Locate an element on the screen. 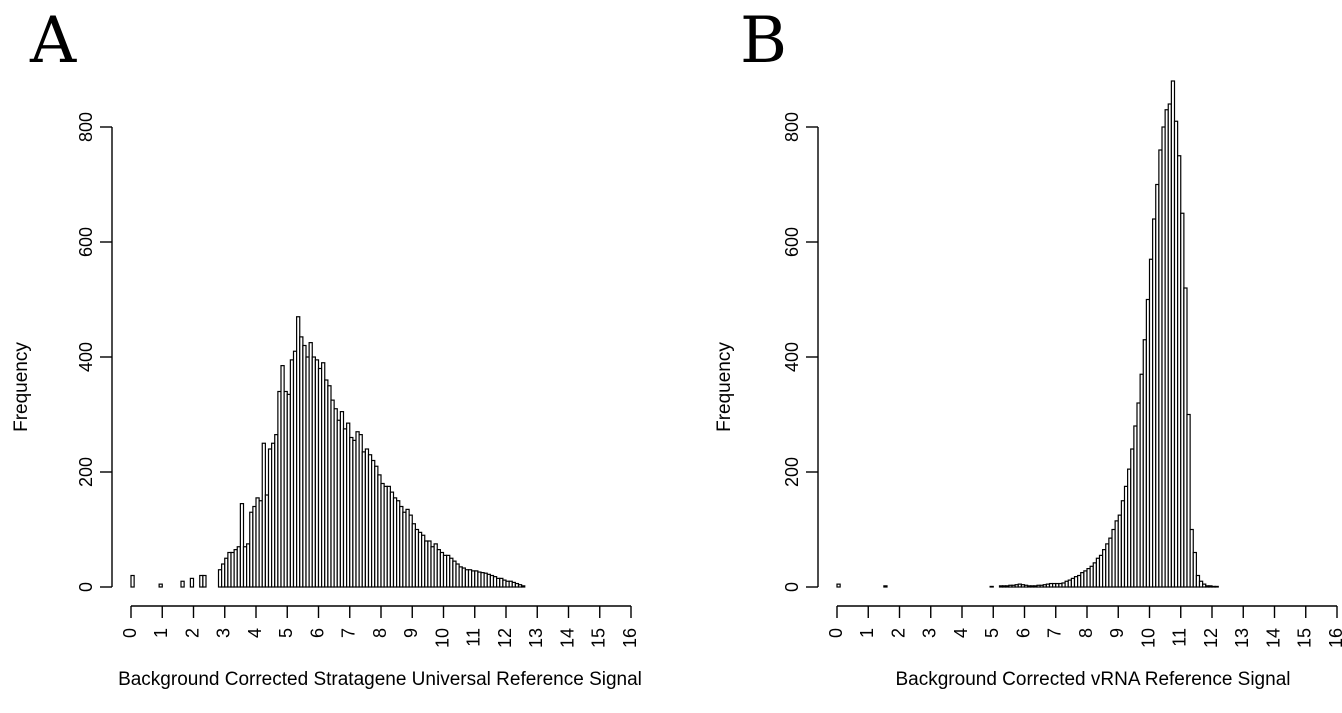 This screenshot has height=713, width=1342. panel-label: B is located at coordinates (763, 41).